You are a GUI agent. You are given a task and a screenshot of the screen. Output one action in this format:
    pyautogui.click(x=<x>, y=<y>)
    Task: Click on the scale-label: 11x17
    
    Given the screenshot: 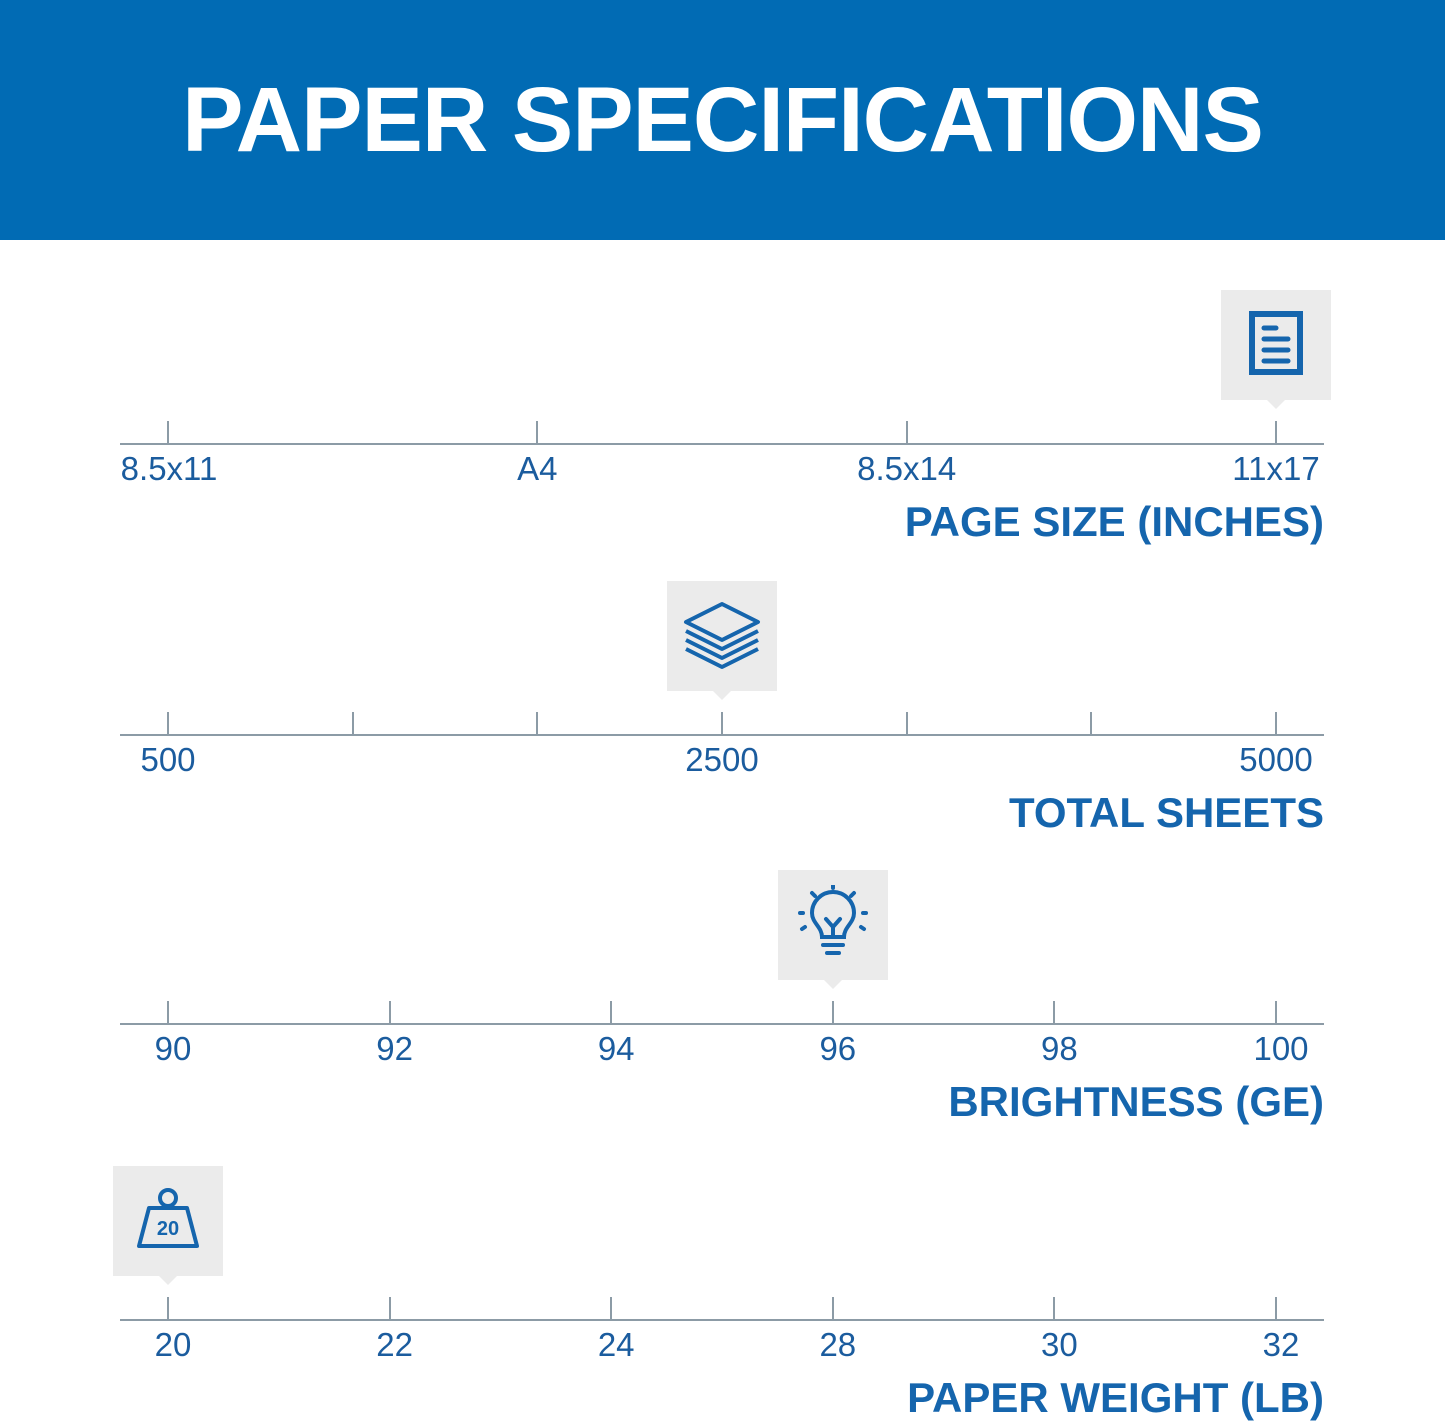 What is the action you would take?
    pyautogui.click(x=1276, y=468)
    